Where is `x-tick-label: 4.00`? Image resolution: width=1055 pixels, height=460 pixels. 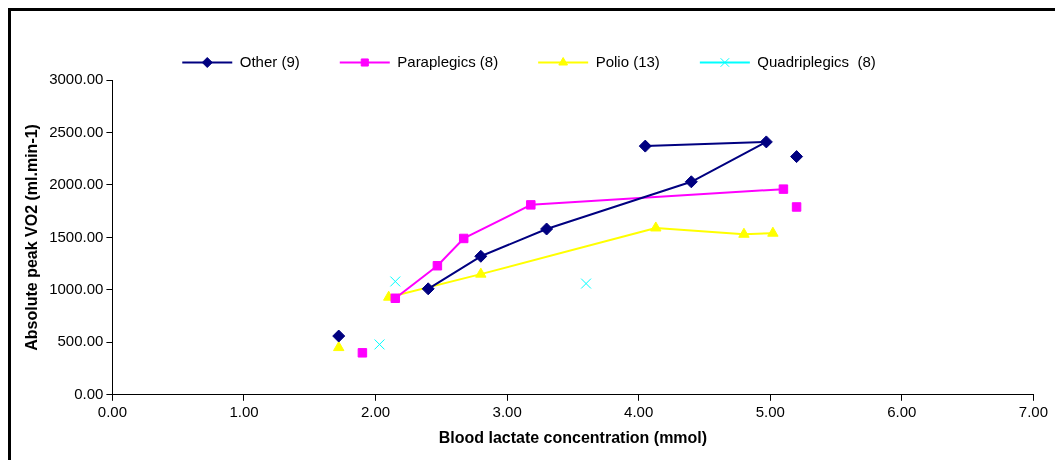
x-tick-label: 4.00 is located at coordinates (639, 411).